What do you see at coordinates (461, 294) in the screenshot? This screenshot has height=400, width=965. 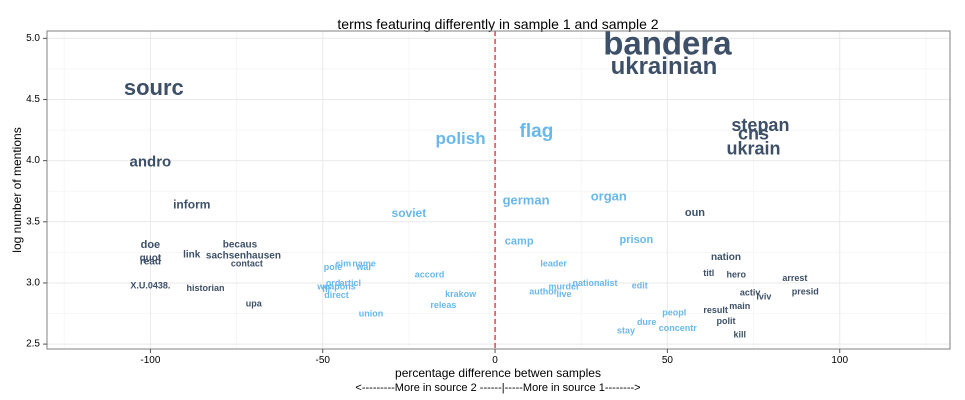 I see `term-label: krakow` at bounding box center [461, 294].